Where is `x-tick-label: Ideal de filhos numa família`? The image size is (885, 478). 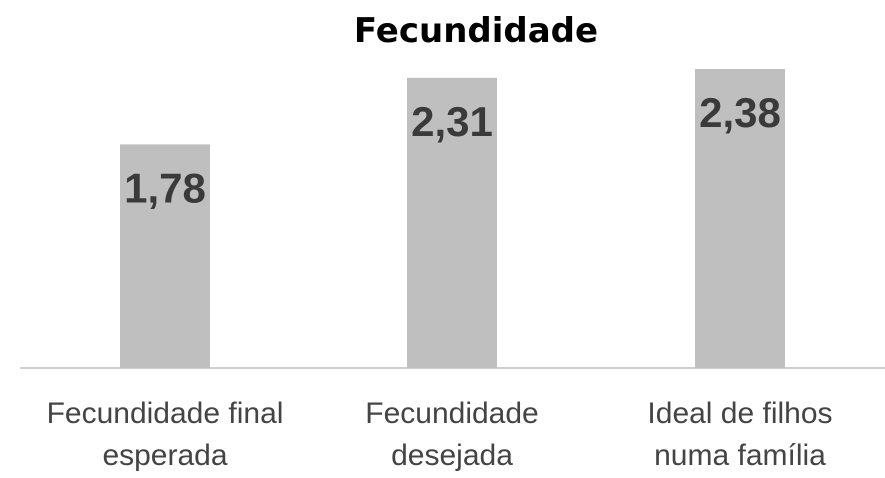 x-tick-label: Ideal de filhos numa família is located at coordinates (740, 434).